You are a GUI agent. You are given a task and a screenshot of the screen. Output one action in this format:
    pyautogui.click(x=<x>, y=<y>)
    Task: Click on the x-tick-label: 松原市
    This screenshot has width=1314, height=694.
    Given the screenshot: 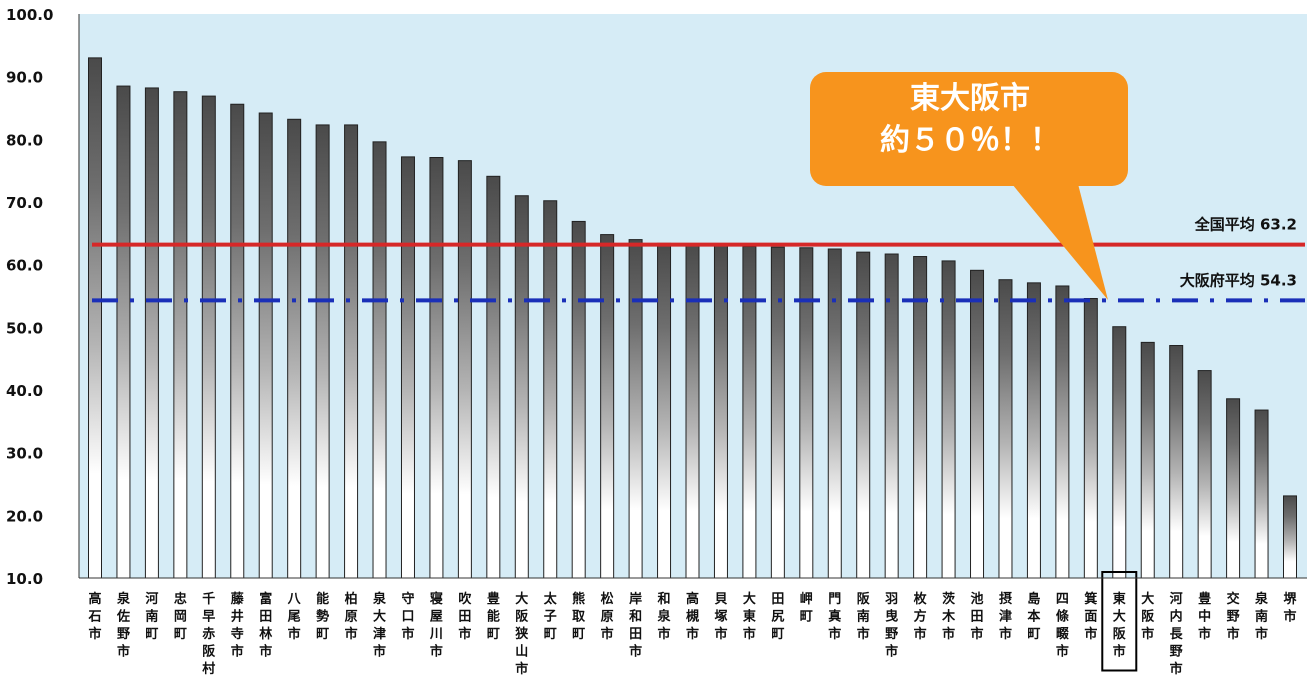 What is the action you would take?
    pyautogui.click(x=607, y=616)
    